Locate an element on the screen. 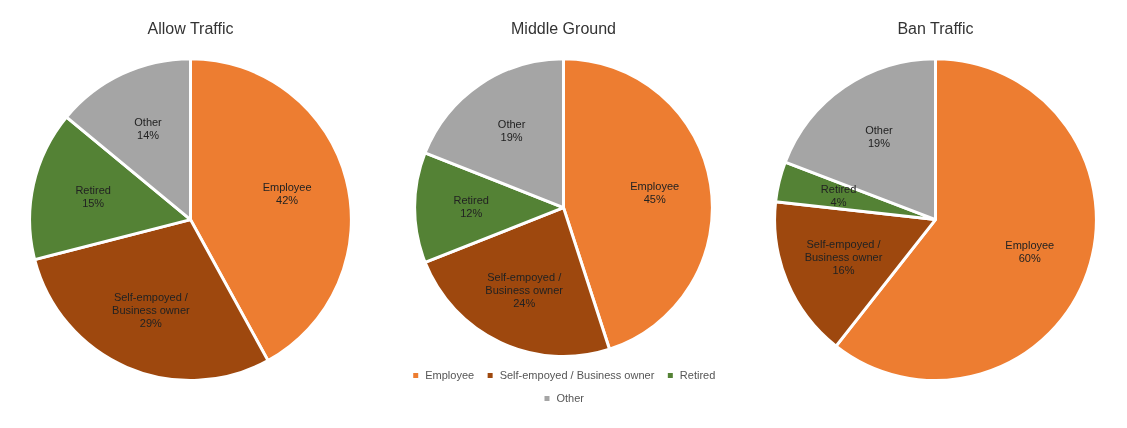 This screenshot has height=428, width=1127. chart-title: Middle Ground is located at coordinates (563, 29).